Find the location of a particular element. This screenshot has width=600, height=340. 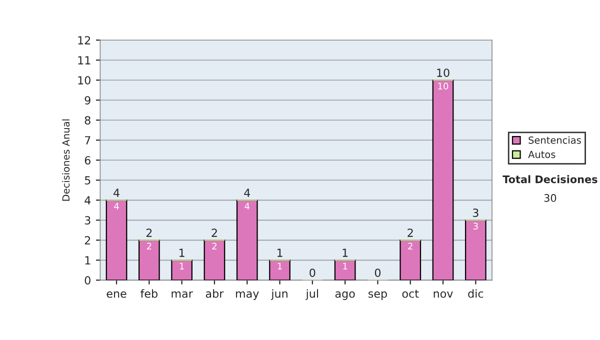

x-tick-label: sep is located at coordinates (377, 295).